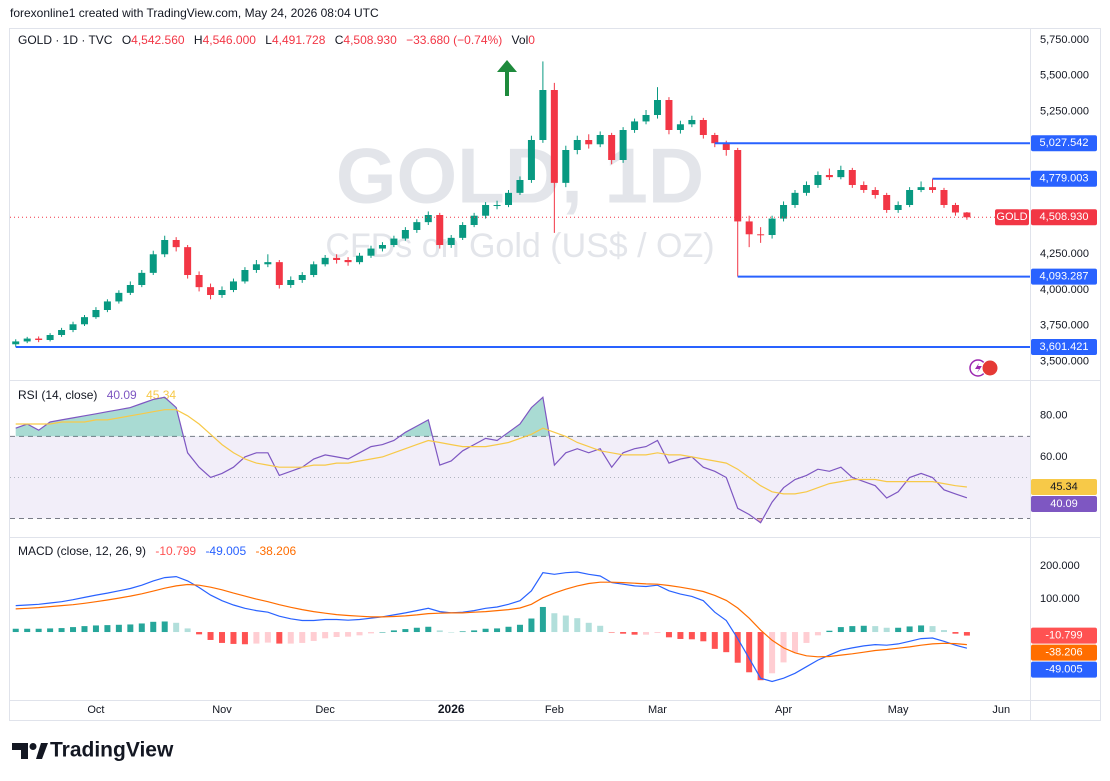 The height and width of the screenshot is (781, 1110). What do you see at coordinates (1054, 457) in the screenshot?
I see `y-tick-label: 60.00` at bounding box center [1054, 457].